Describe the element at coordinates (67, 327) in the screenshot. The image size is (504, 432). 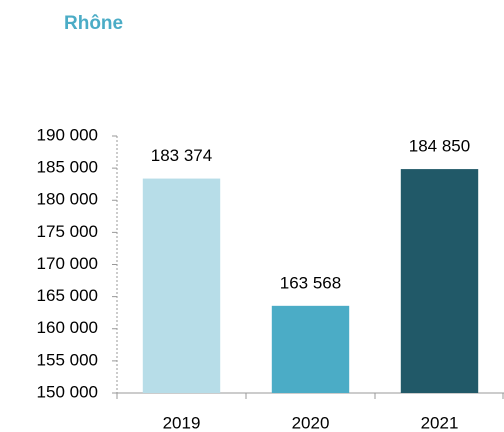
I see `y-tick-label: 160 000` at that location.